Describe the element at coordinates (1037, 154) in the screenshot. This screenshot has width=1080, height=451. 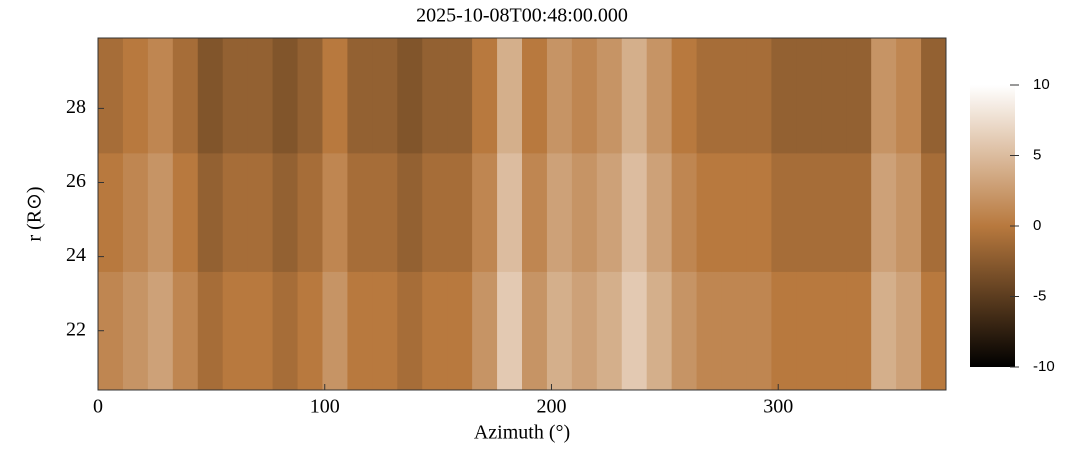
I see `colorbar-tick-label: 5` at that location.